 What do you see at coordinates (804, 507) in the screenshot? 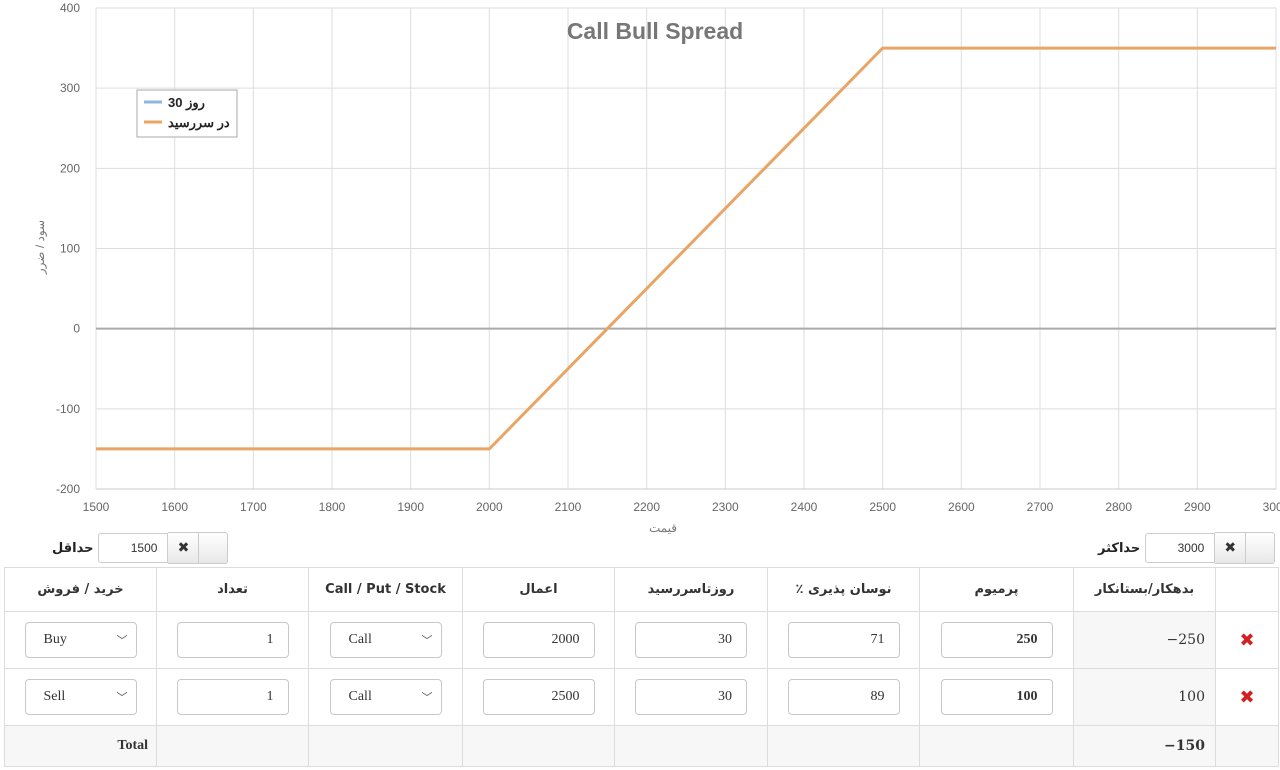
I see `x-tick-label: 2400` at bounding box center [804, 507].